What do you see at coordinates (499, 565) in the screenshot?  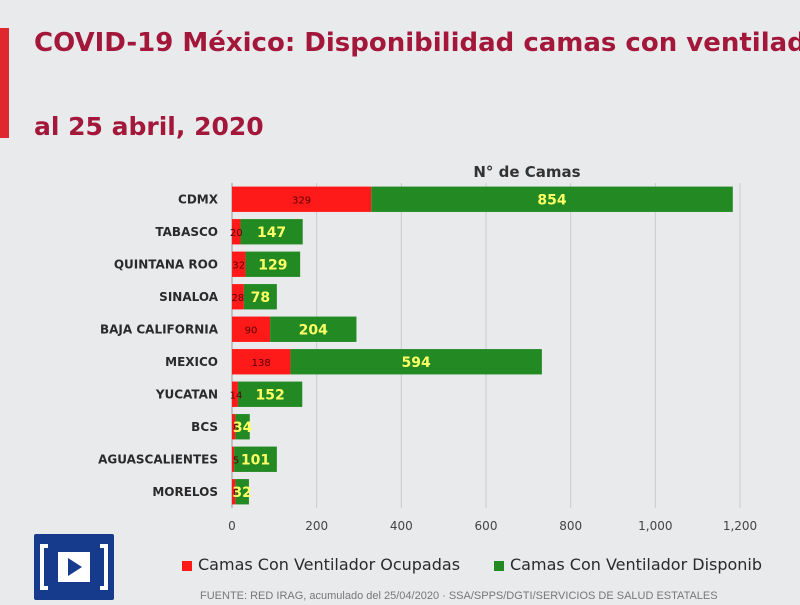 I see `legend-swatch-available` at bounding box center [499, 565].